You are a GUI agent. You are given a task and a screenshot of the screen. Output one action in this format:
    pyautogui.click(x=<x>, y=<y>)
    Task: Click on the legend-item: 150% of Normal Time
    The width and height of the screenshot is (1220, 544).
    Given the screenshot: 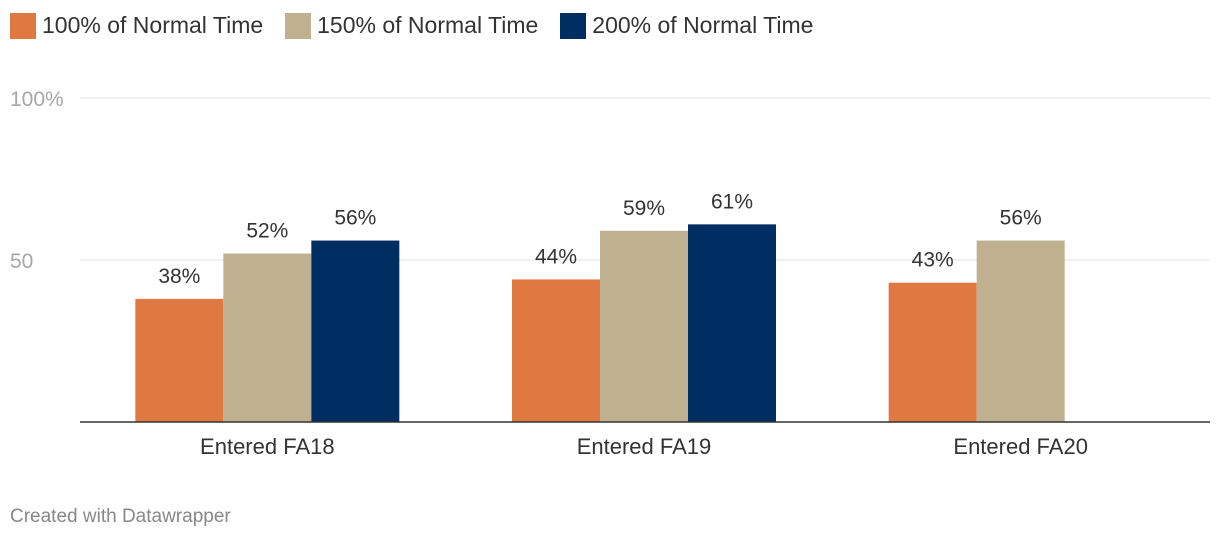 What is the action you would take?
    pyautogui.click(x=411, y=25)
    